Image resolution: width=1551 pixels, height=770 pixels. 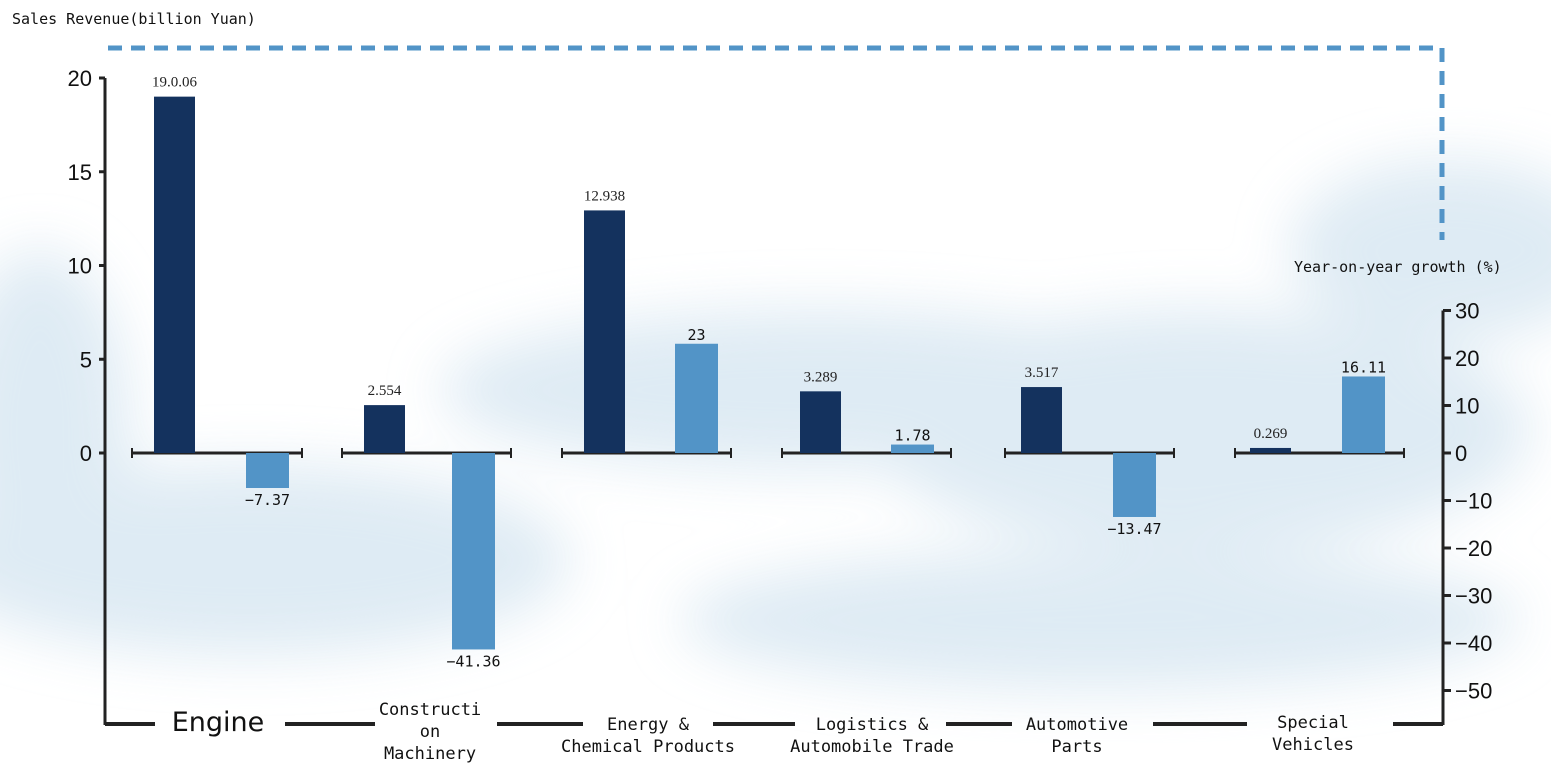 I want to click on category-label: Logistics & Automobile Trade, so click(x=872, y=736).